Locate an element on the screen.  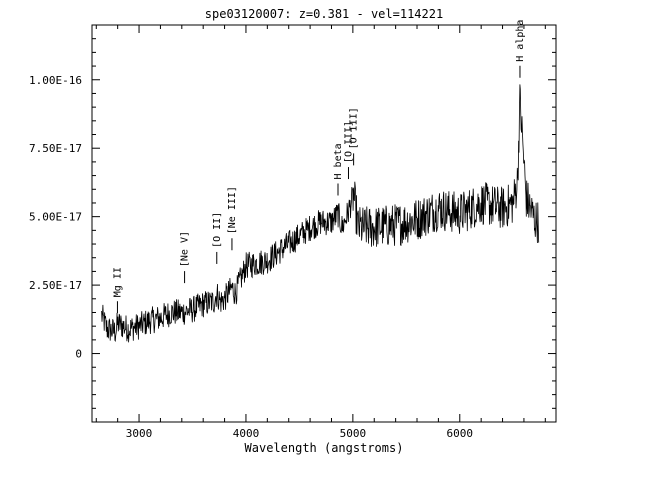
x-axis-label: Wavelength (angstroms) is located at coordinates (324, 448).